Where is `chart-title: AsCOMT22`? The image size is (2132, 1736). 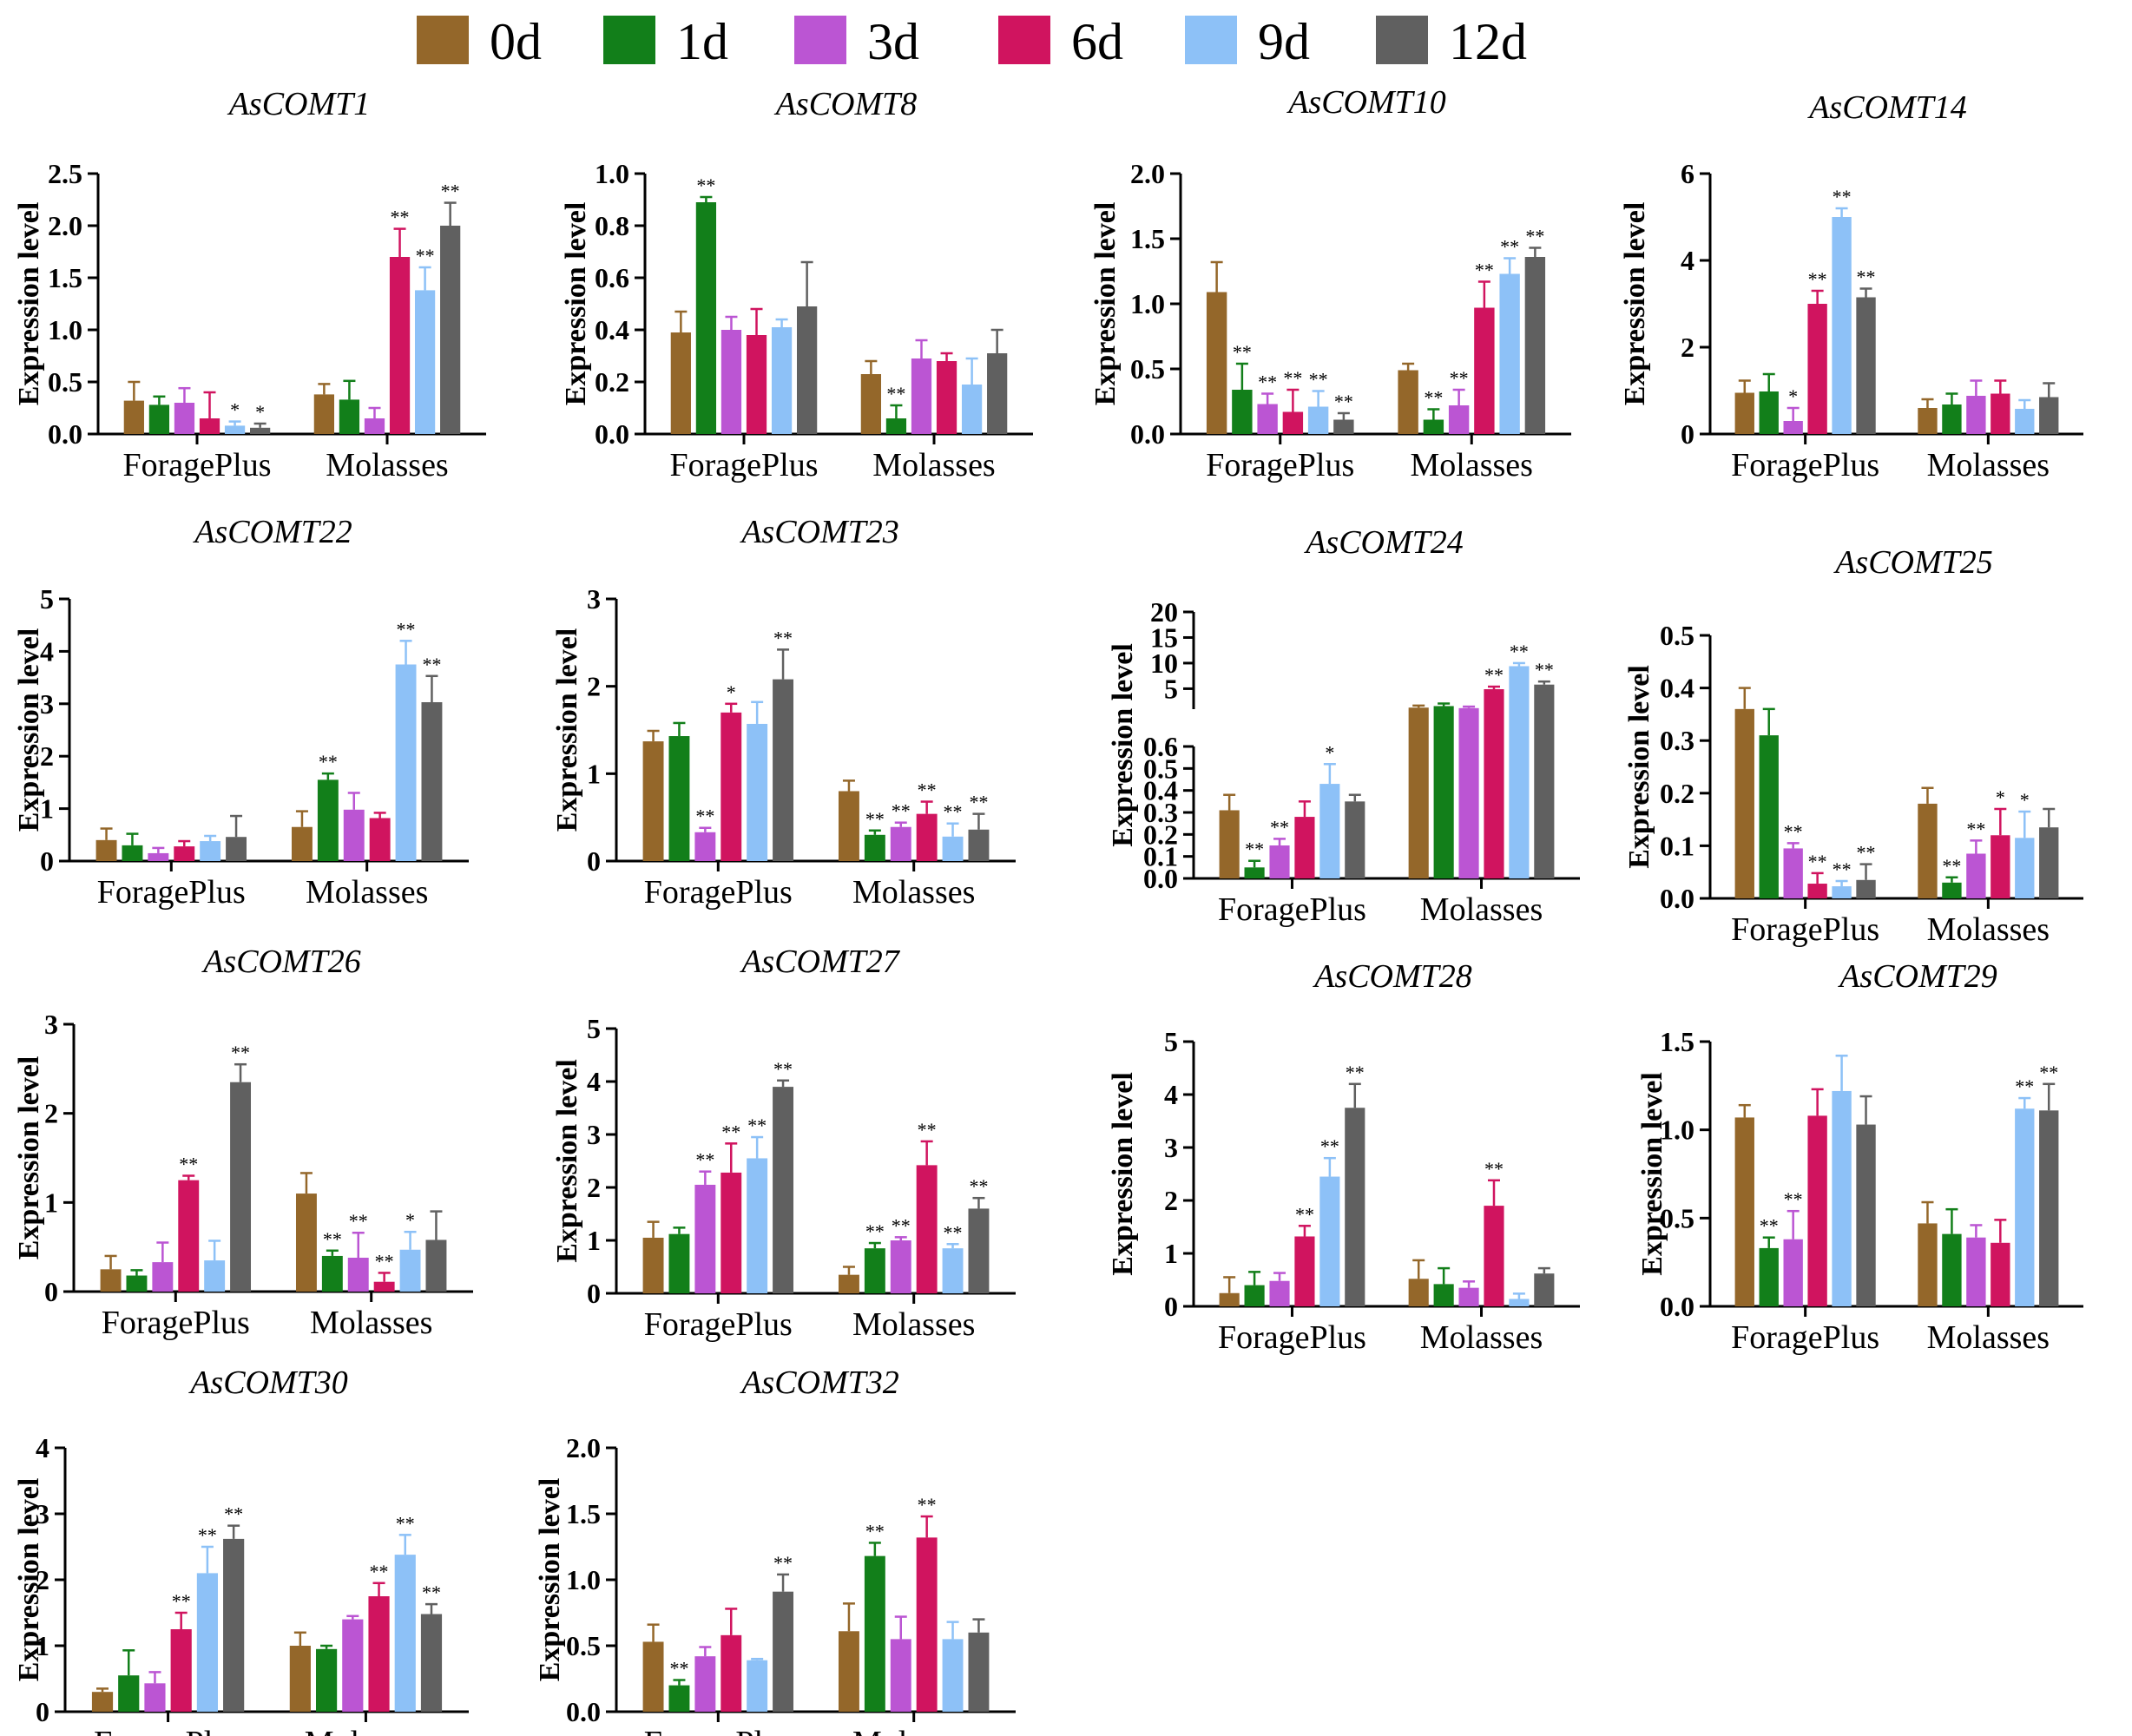 chart-title: AsCOMT22 is located at coordinates (272, 532).